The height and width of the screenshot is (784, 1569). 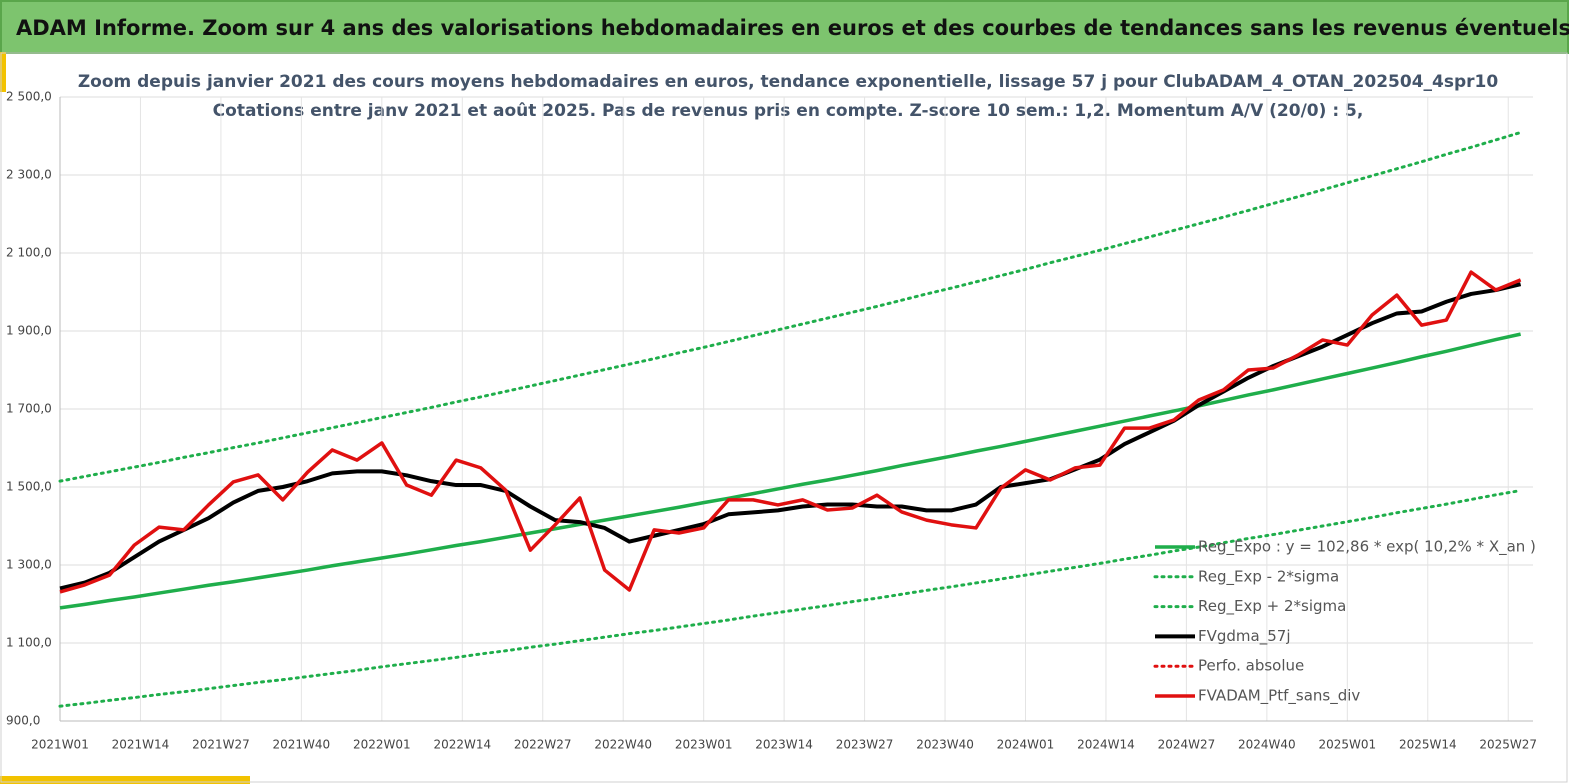 What do you see at coordinates (60, 745) in the screenshot?
I see `x-tick-label: 2021W01` at bounding box center [60, 745].